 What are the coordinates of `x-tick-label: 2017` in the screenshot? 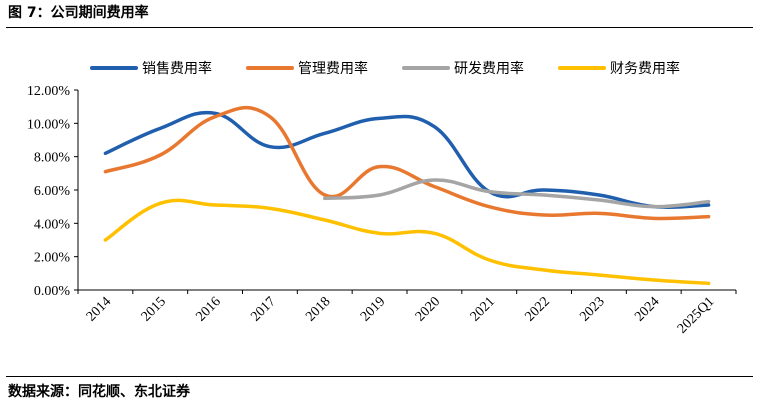 It's located at (263, 309).